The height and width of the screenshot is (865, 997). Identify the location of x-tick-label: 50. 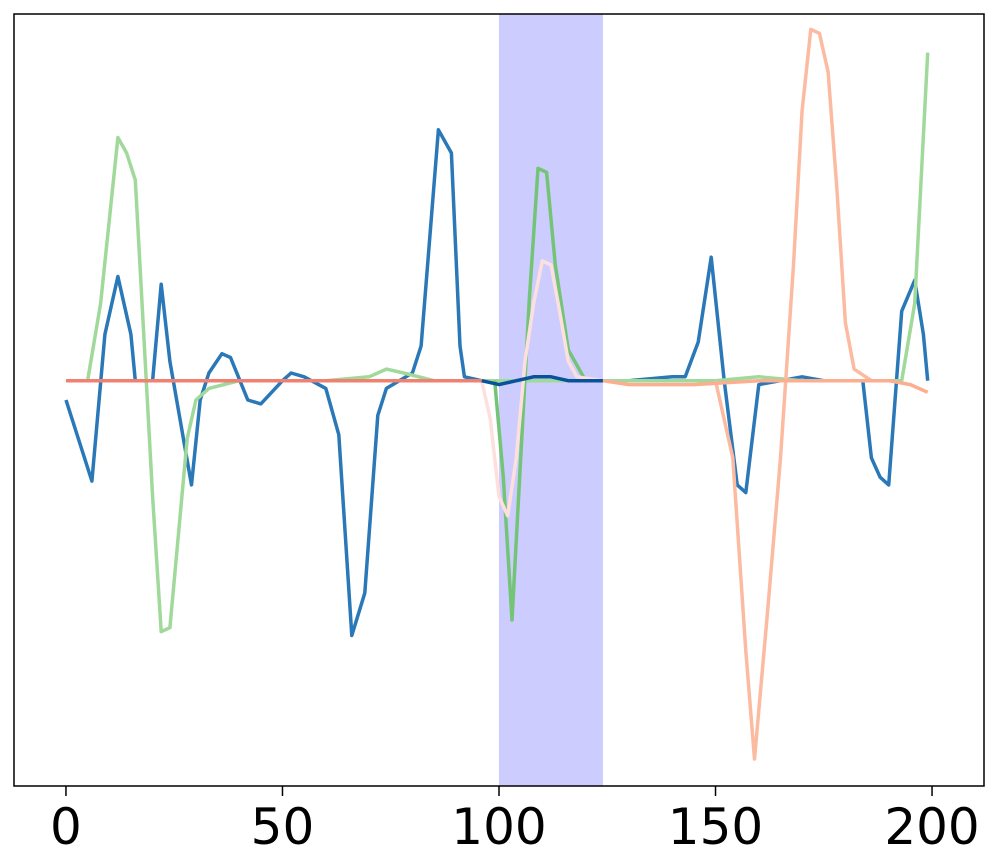
(283, 827).